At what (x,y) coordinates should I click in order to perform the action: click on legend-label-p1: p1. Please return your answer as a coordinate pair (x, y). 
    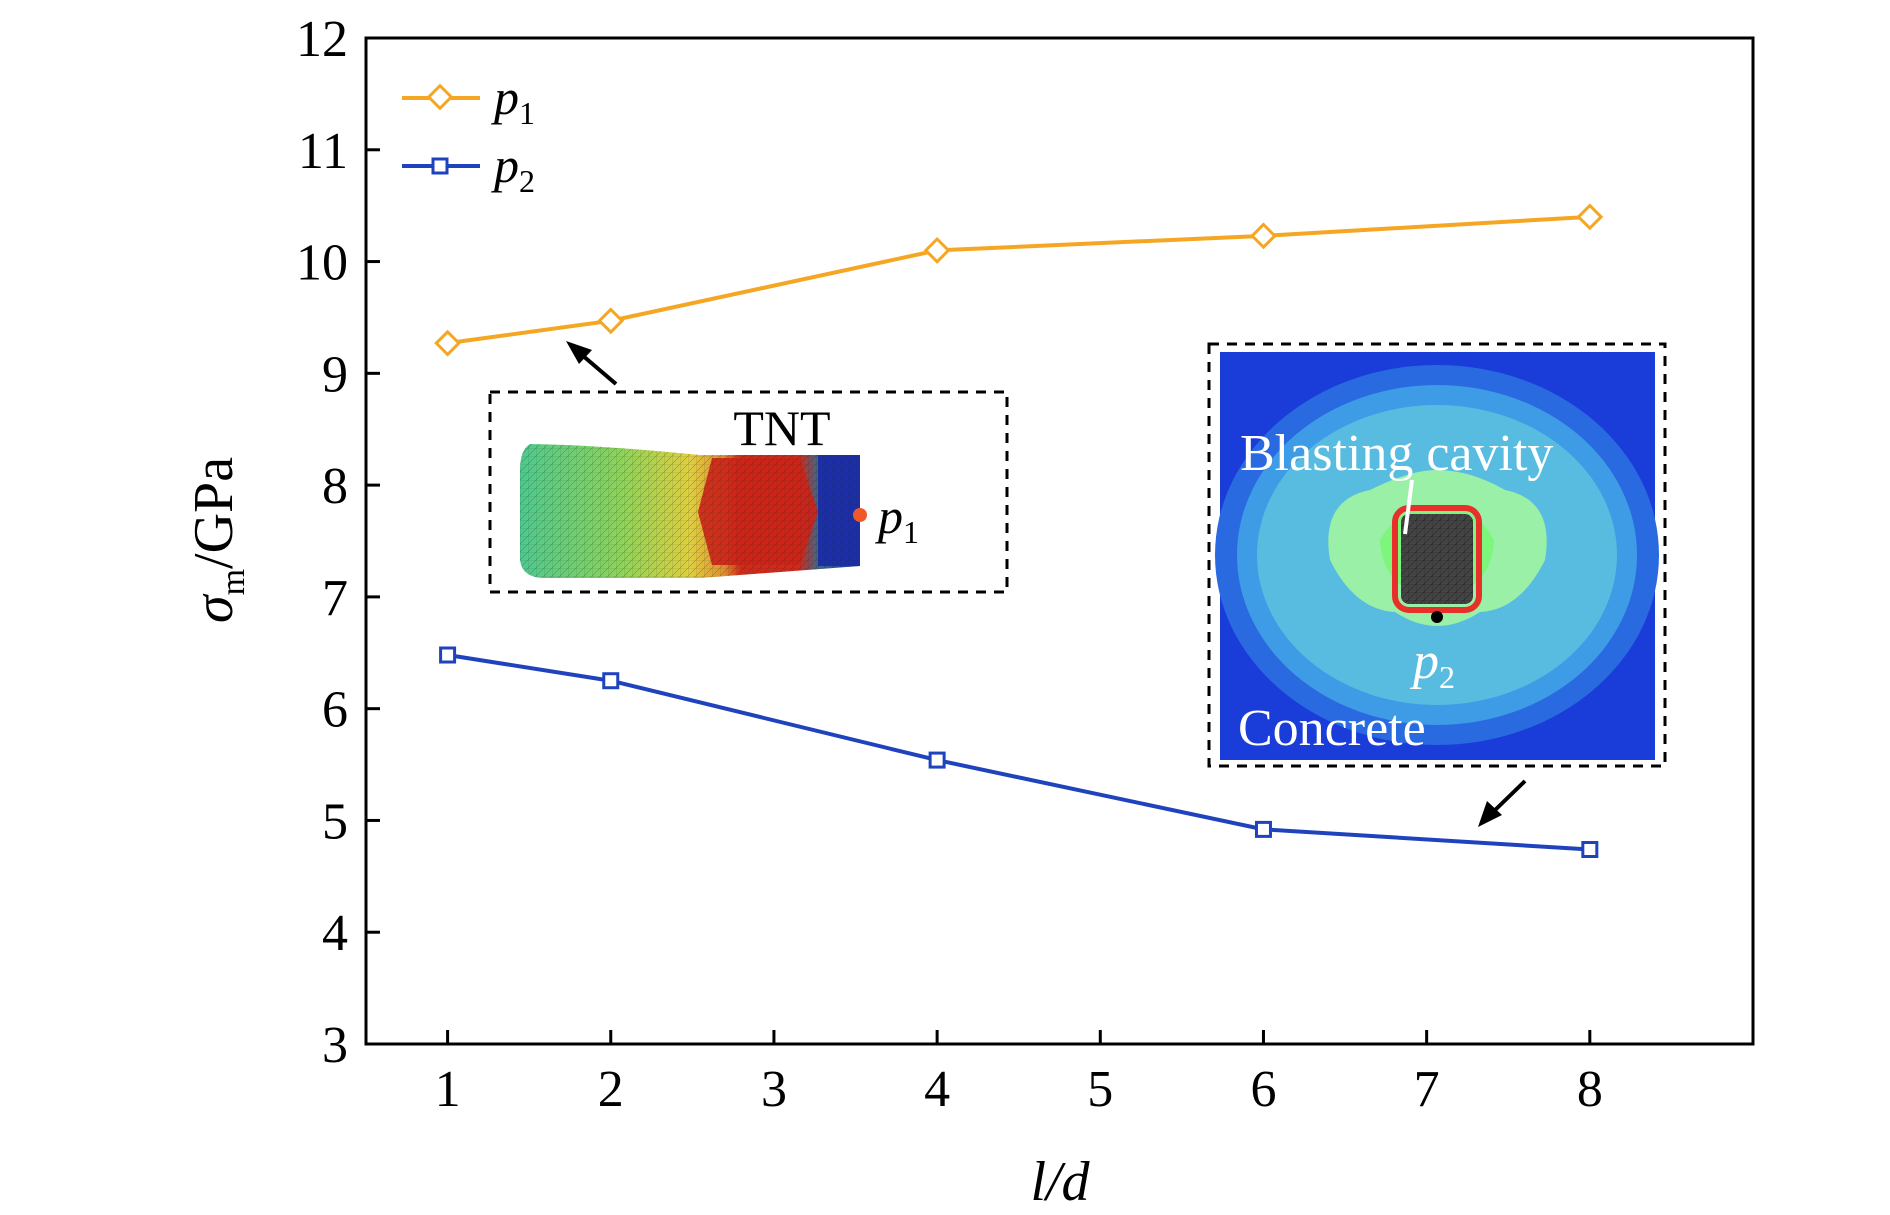
    Looking at the image, I should click on (513, 100).